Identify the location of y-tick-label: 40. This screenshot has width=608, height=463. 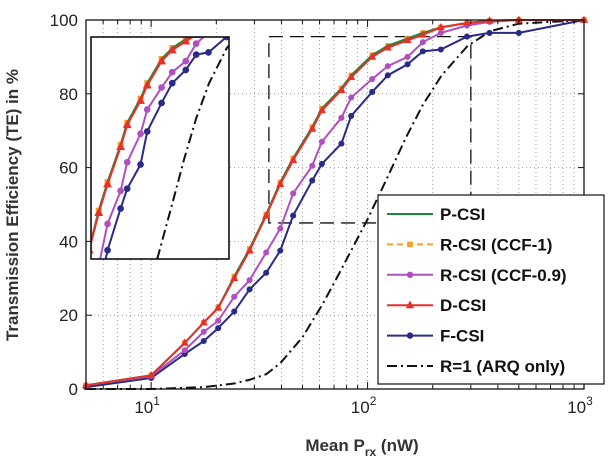
(68, 241).